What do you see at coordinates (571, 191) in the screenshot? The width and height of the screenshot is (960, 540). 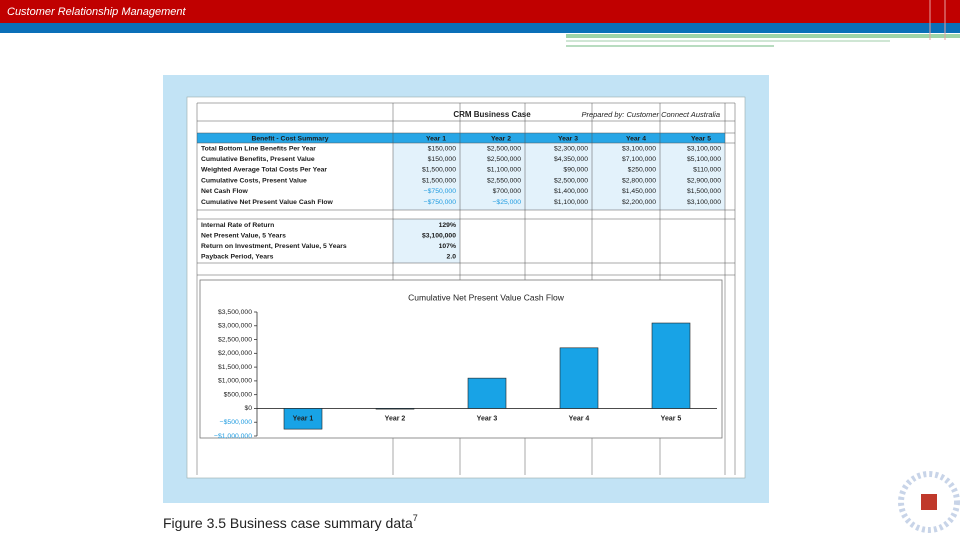 I see `cell: $1,400,000` at bounding box center [571, 191].